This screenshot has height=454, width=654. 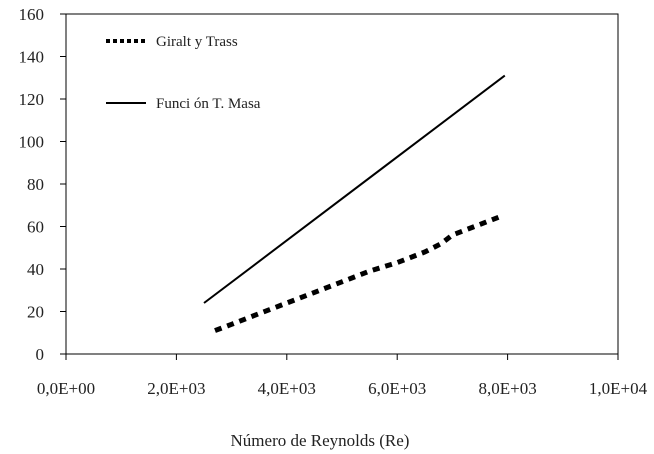 What do you see at coordinates (32, 99) in the screenshot?
I see `y-tick-label: 120` at bounding box center [32, 99].